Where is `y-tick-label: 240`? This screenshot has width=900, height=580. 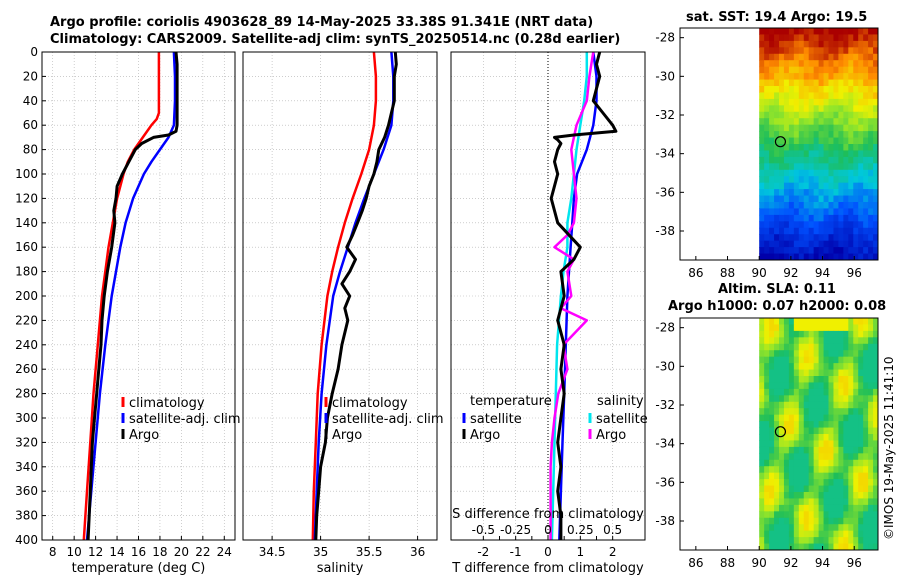
y-tick-label: 240 is located at coordinates (26, 345).